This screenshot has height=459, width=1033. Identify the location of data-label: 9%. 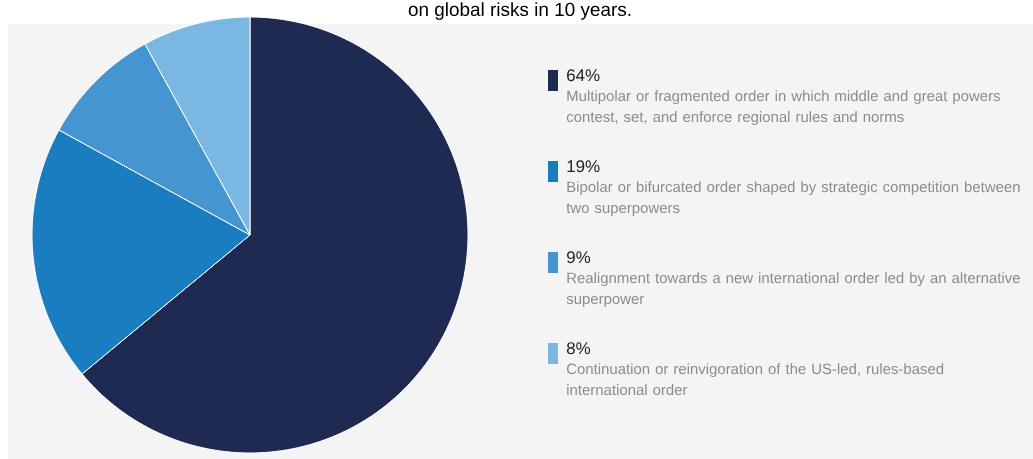
(579, 257).